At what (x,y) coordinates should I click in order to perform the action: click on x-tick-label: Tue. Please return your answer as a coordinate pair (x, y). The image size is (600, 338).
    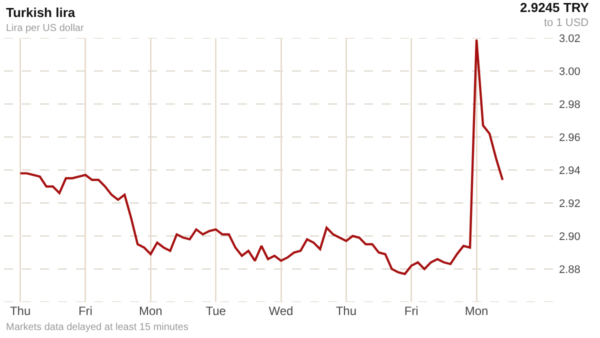
    Looking at the image, I should click on (216, 311).